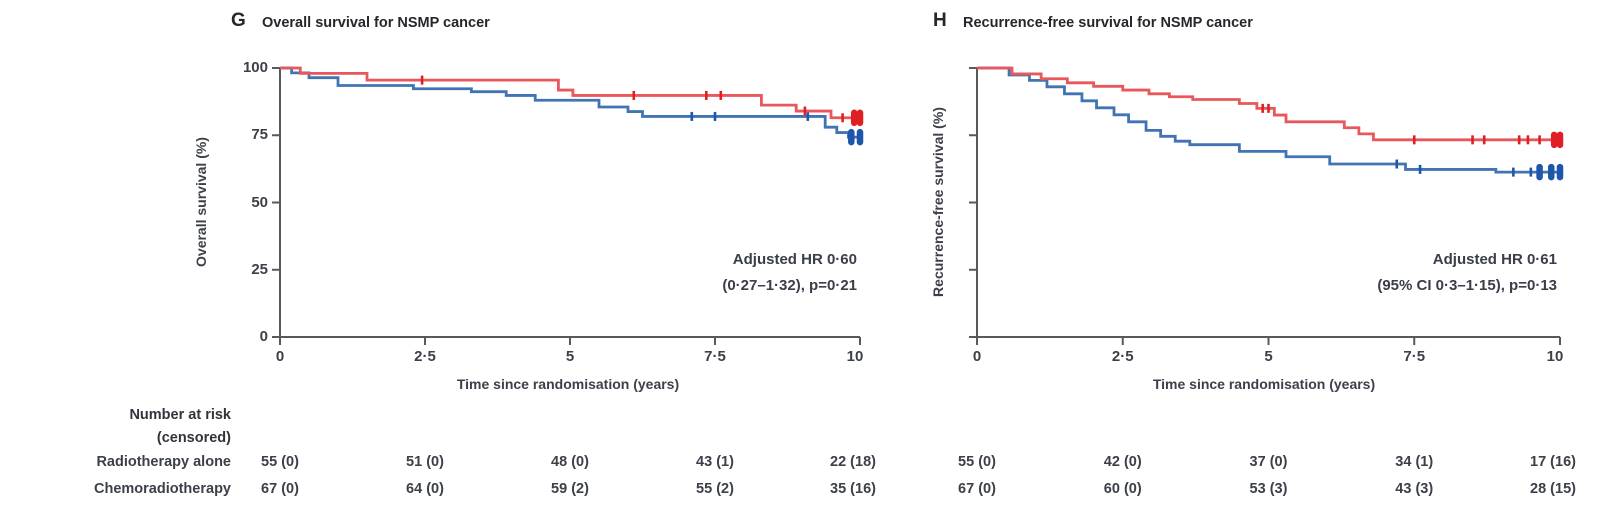 This screenshot has width=1623, height=526. Describe the element at coordinates (1553, 489) in the screenshot. I see `risk-value-chemoradiotherapy-panel-H: 28 (15)` at that location.